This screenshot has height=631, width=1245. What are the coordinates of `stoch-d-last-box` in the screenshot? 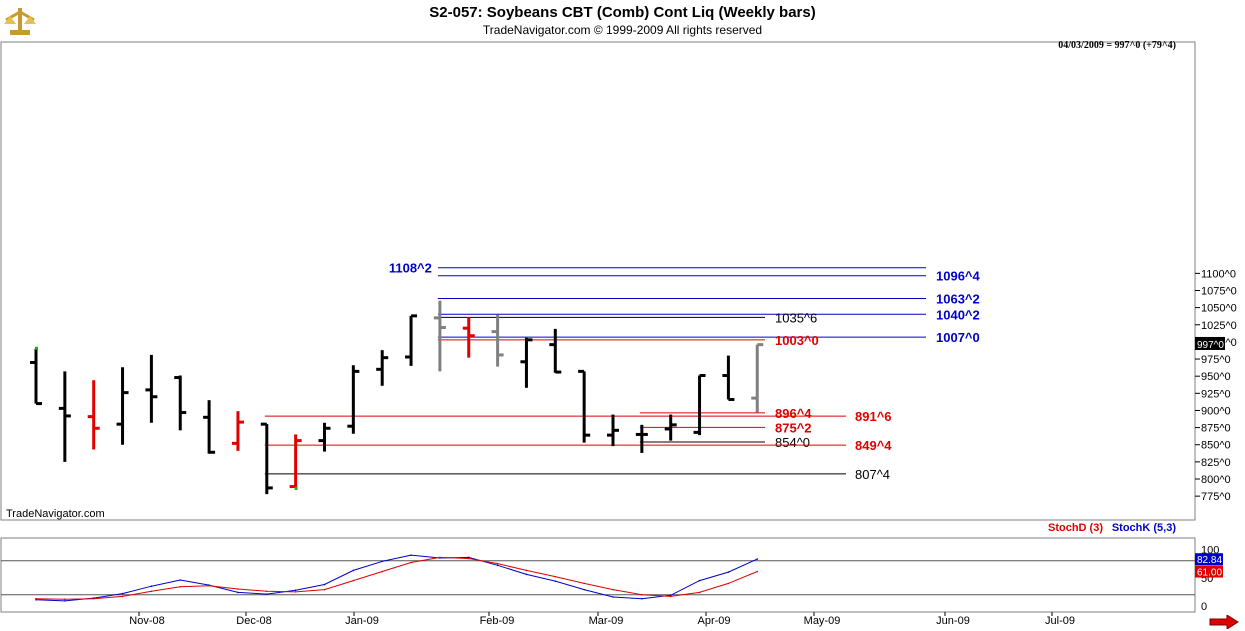 It's located at (1209, 571).